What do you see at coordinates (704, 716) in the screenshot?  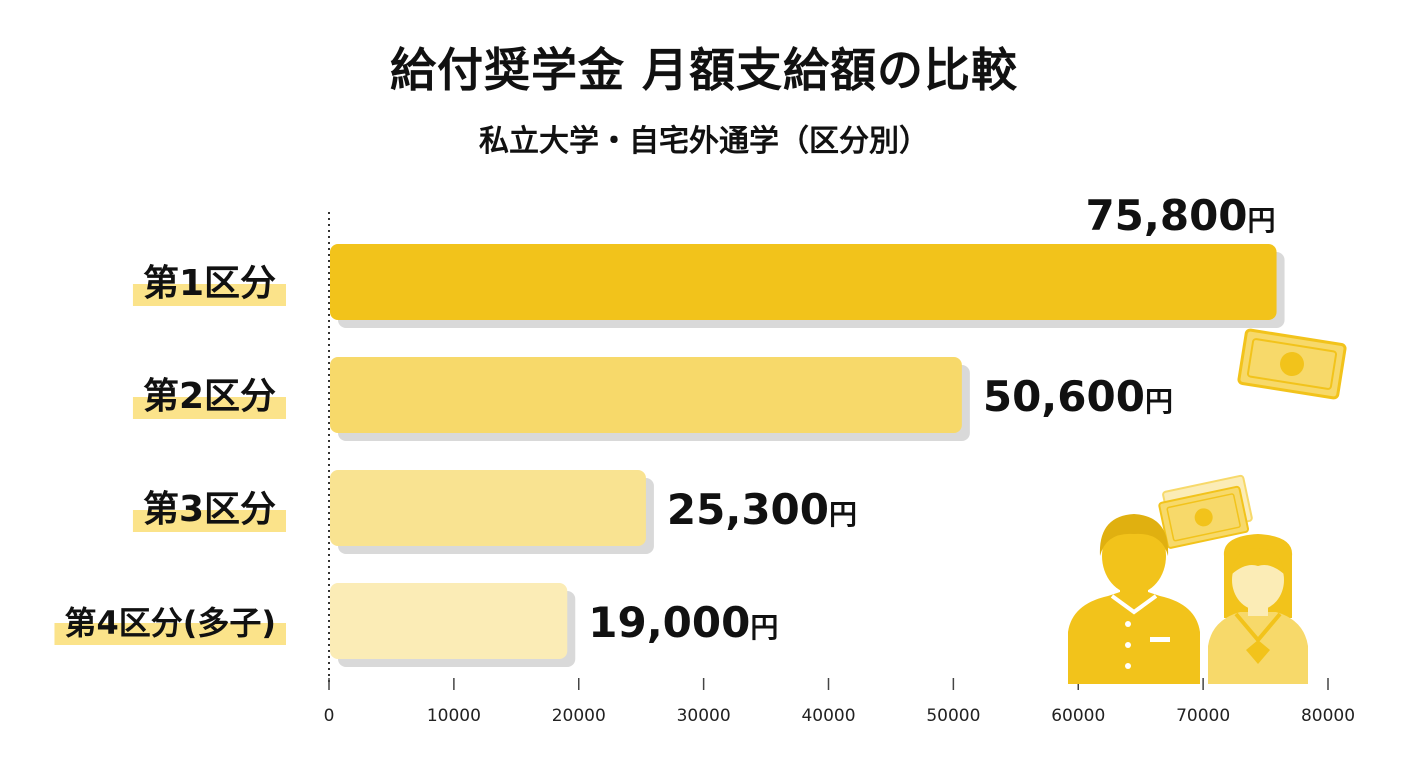 I see `x-tick-label: 30000` at bounding box center [704, 716].